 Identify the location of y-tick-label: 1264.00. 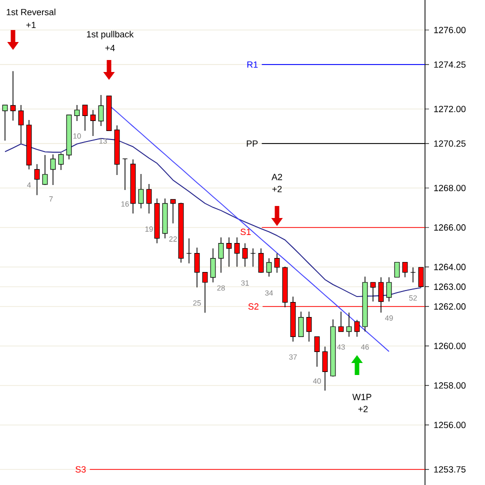
(450, 267).